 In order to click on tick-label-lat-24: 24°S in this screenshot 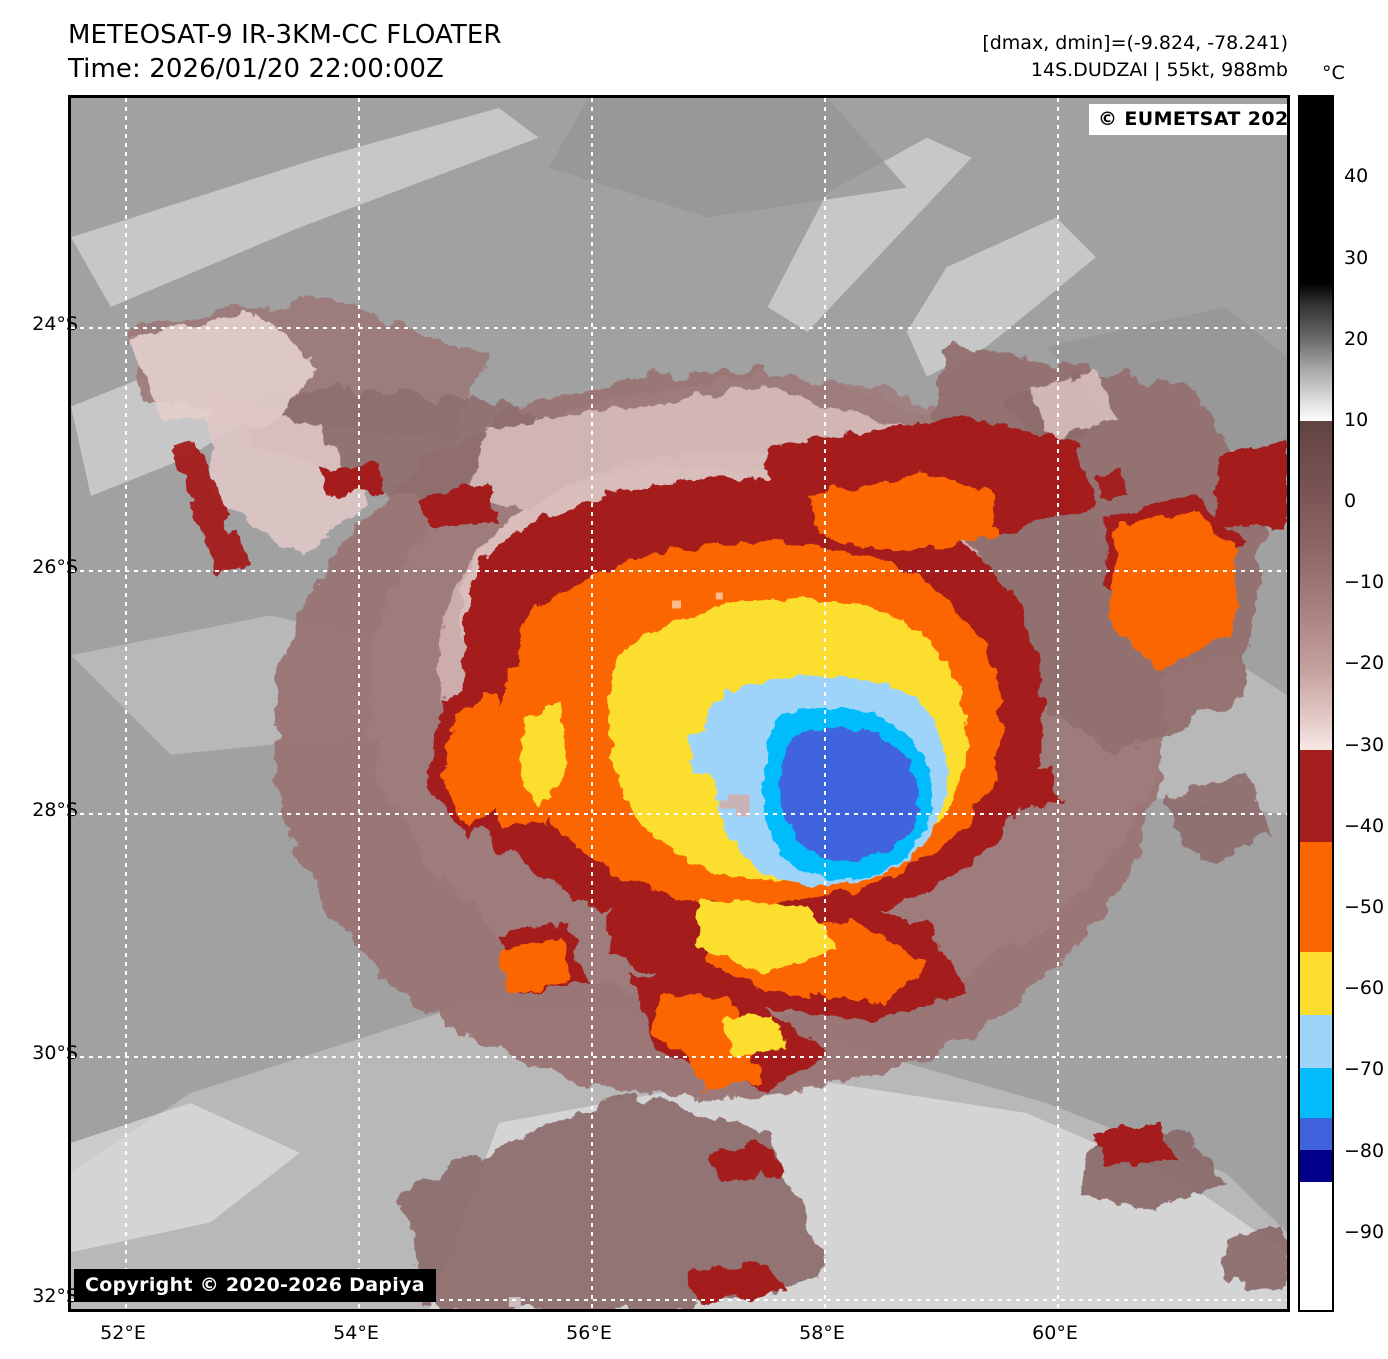, I will do `click(55, 324)`.